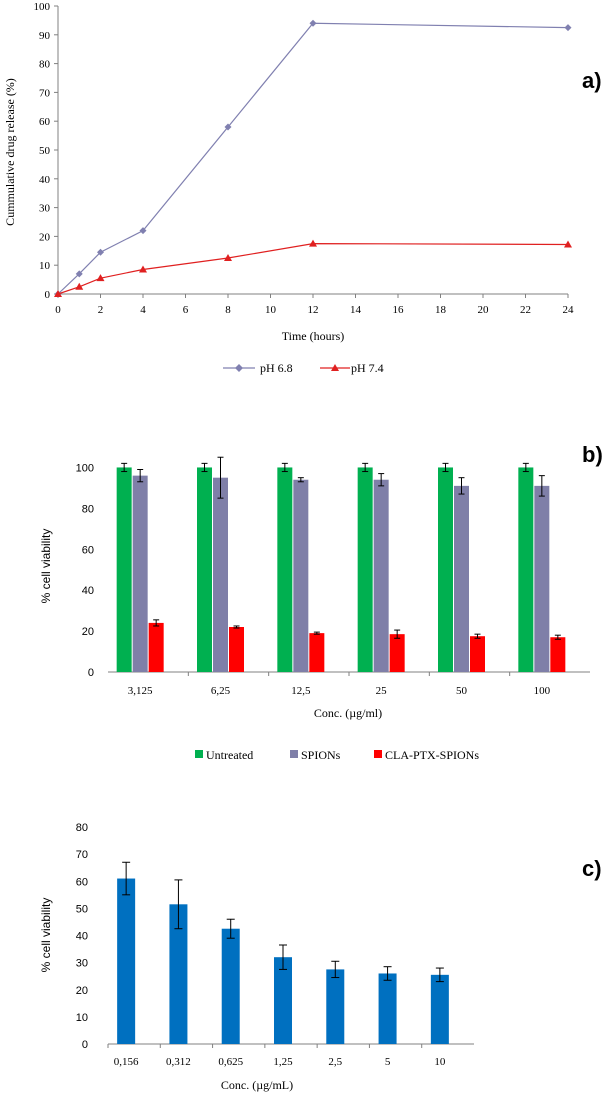  What do you see at coordinates (10, 152) in the screenshot?
I see `panel-a-y-axis-label: Cummulative drug release (%)` at bounding box center [10, 152].